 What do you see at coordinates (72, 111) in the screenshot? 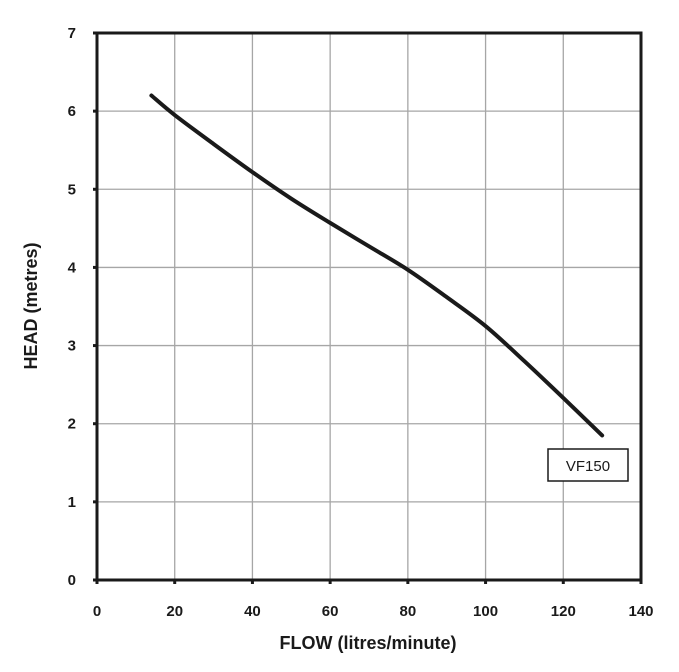
I see `y-tick-label: 6` at bounding box center [72, 111].